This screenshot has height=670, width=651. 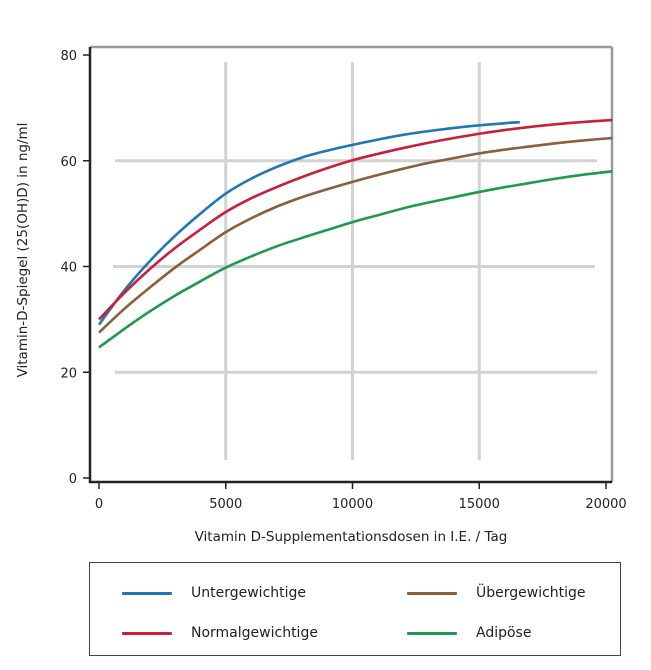 I want to click on y-tick-label: 60, so click(x=68, y=162).